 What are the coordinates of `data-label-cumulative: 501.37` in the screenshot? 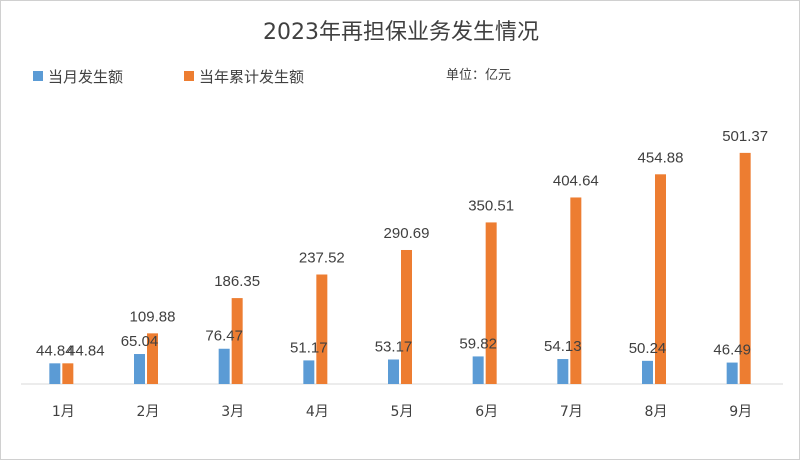 It's located at (745, 136).